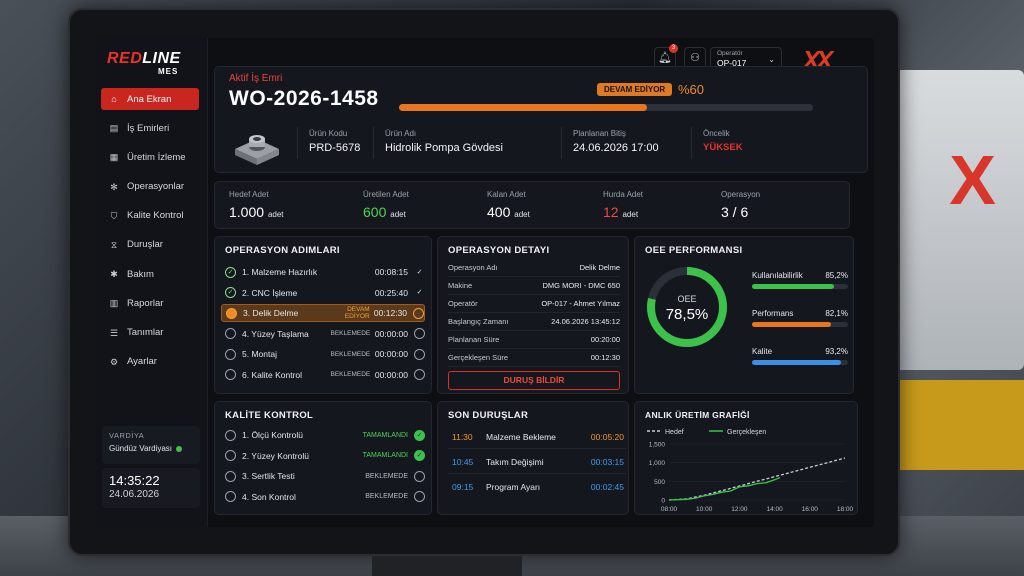 This screenshot has height=576, width=1024. I want to click on sidebar-item-6: ✱ Bakım, so click(150, 274).